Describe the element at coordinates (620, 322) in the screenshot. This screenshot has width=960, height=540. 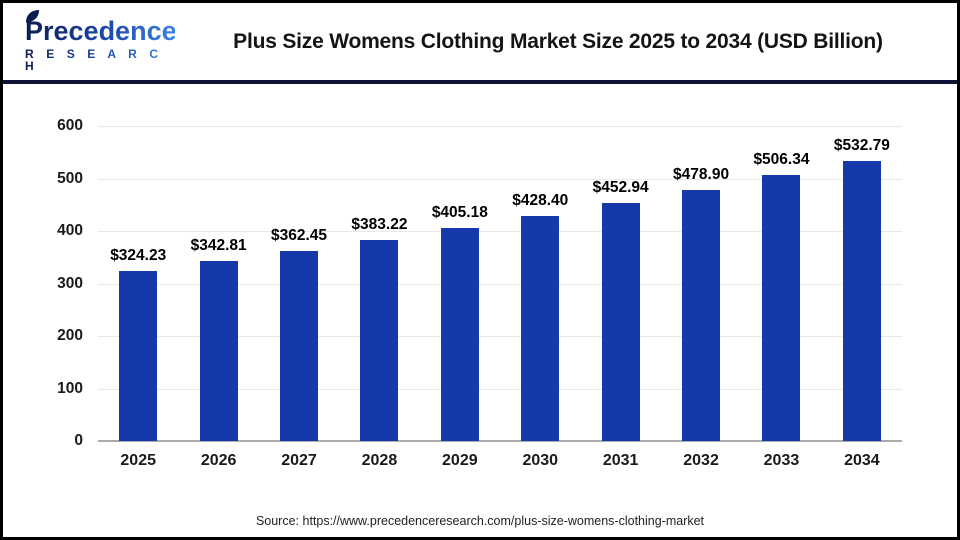
I see `bar-2031` at that location.